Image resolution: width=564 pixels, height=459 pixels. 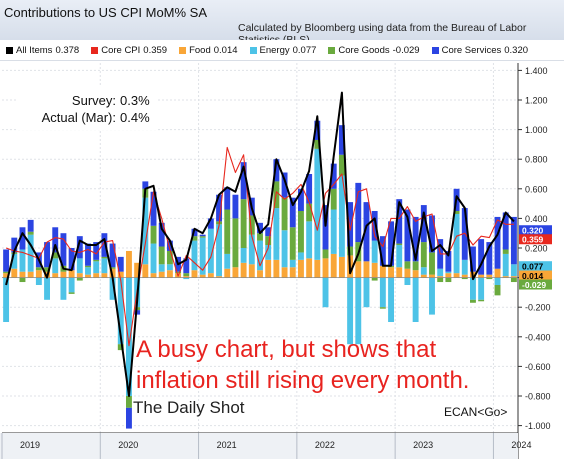 I want to click on last-value-label: 0.320, so click(x=533, y=231).